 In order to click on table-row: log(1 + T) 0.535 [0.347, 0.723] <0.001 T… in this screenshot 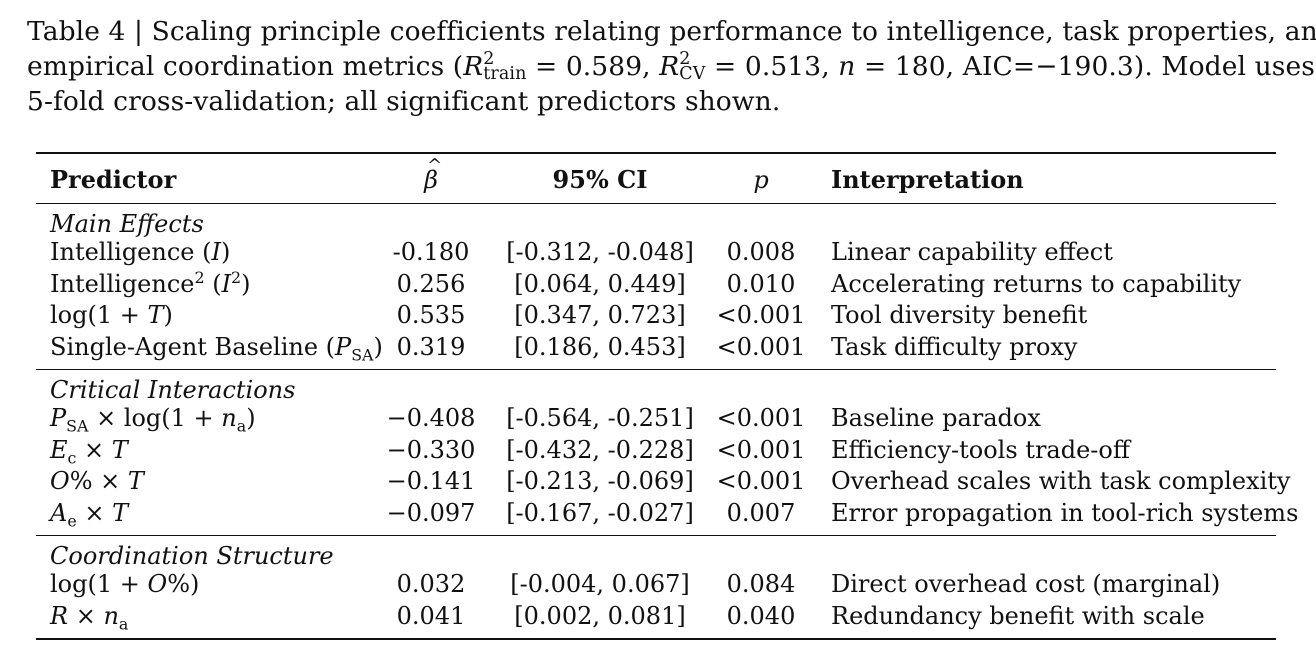, I will do `click(656, 316)`.